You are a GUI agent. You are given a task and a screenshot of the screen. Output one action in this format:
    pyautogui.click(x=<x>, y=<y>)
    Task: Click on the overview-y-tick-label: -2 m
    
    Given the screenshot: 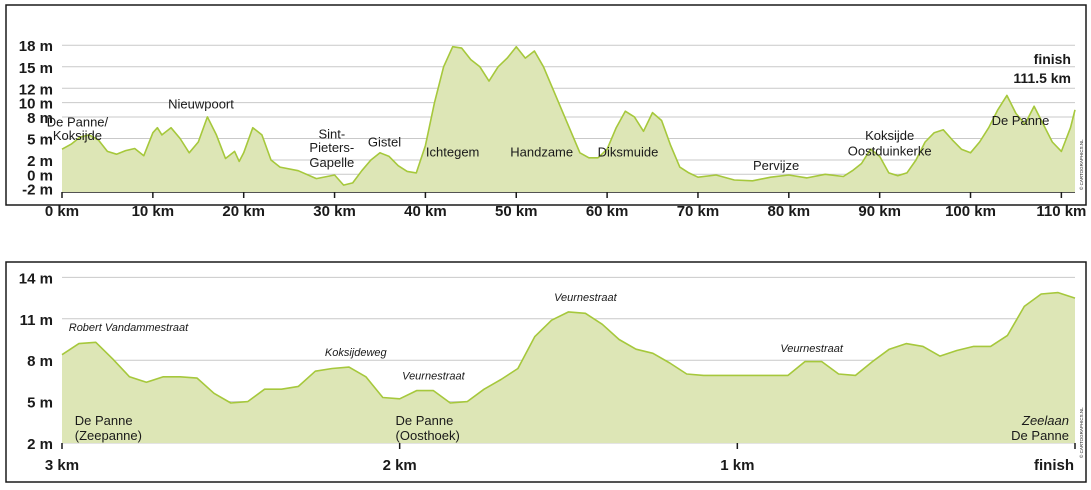 What is the action you would take?
    pyautogui.click(x=37, y=190)
    